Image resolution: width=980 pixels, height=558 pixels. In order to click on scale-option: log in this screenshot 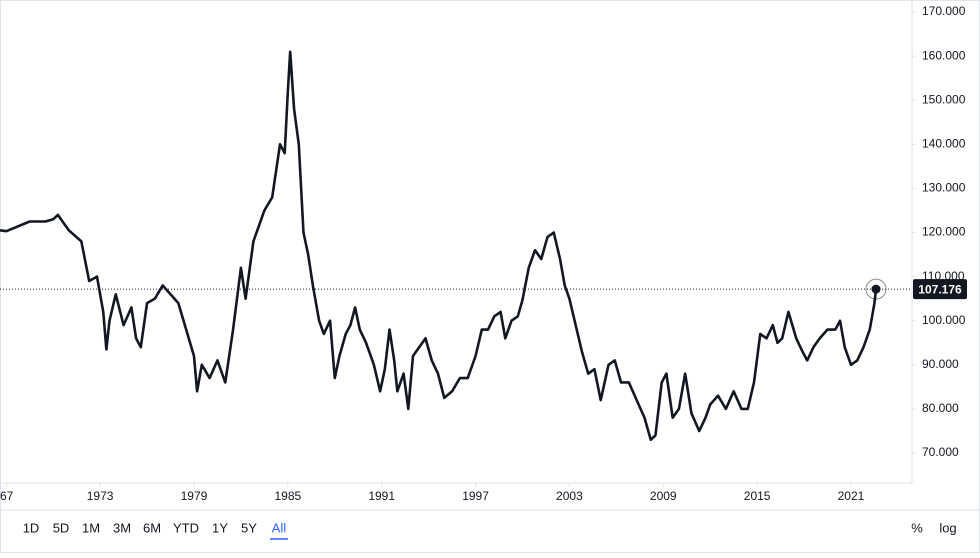, I will do `click(947, 527)`.